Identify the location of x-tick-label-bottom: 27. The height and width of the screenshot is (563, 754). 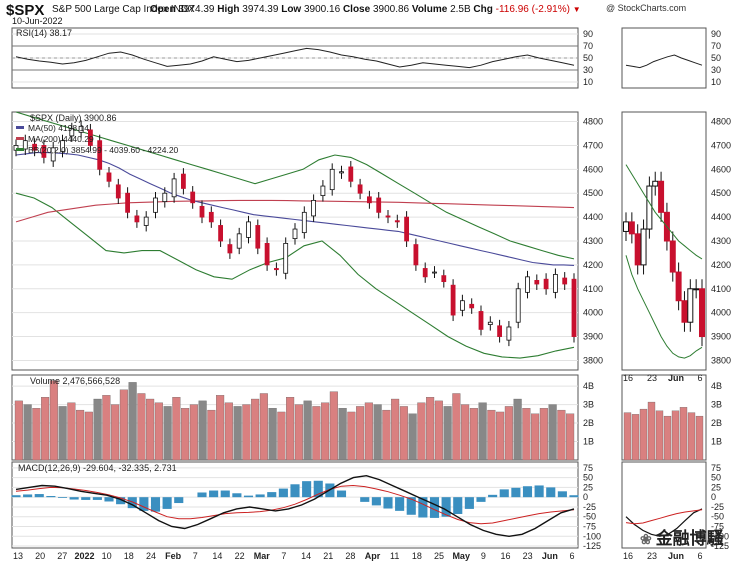
(62, 556).